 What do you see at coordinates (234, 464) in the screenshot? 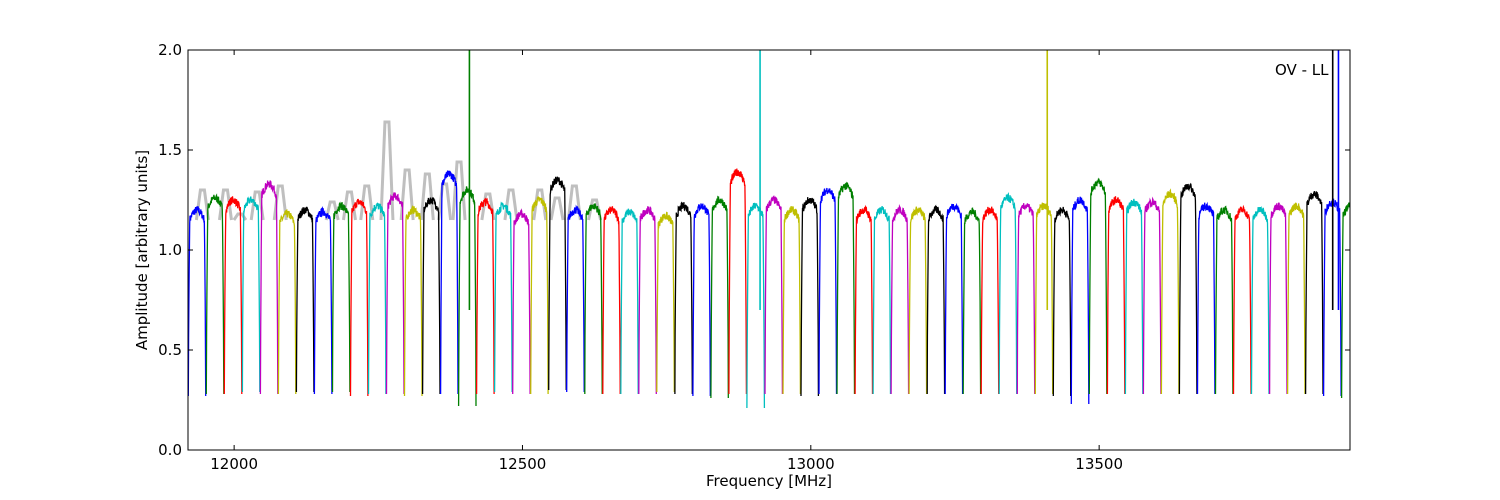
I see `x-tick-label: 12000` at bounding box center [234, 464].